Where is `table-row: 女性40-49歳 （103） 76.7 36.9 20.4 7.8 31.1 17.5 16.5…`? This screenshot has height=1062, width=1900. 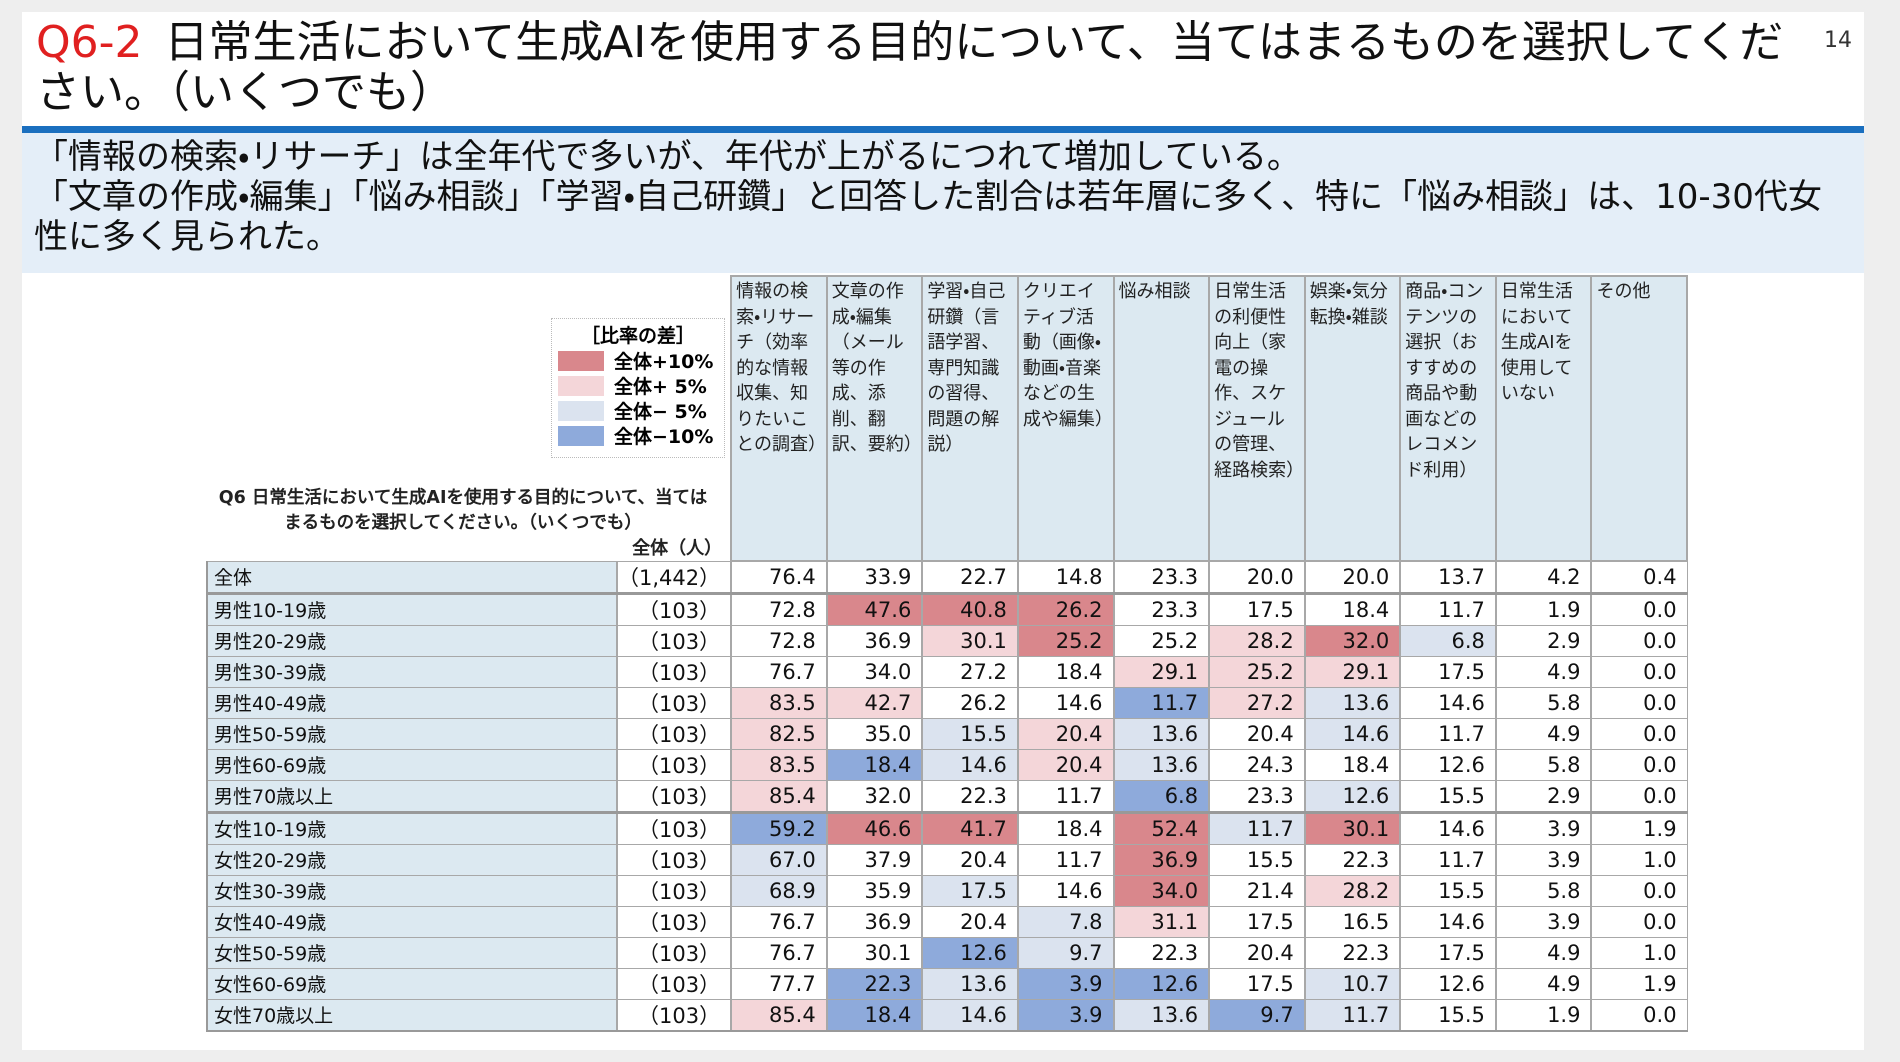
table-row: 女性40-49歳 （103） 76.7 36.9 20.4 7.8 31.1 17.5 16.5… is located at coordinates (947, 921).